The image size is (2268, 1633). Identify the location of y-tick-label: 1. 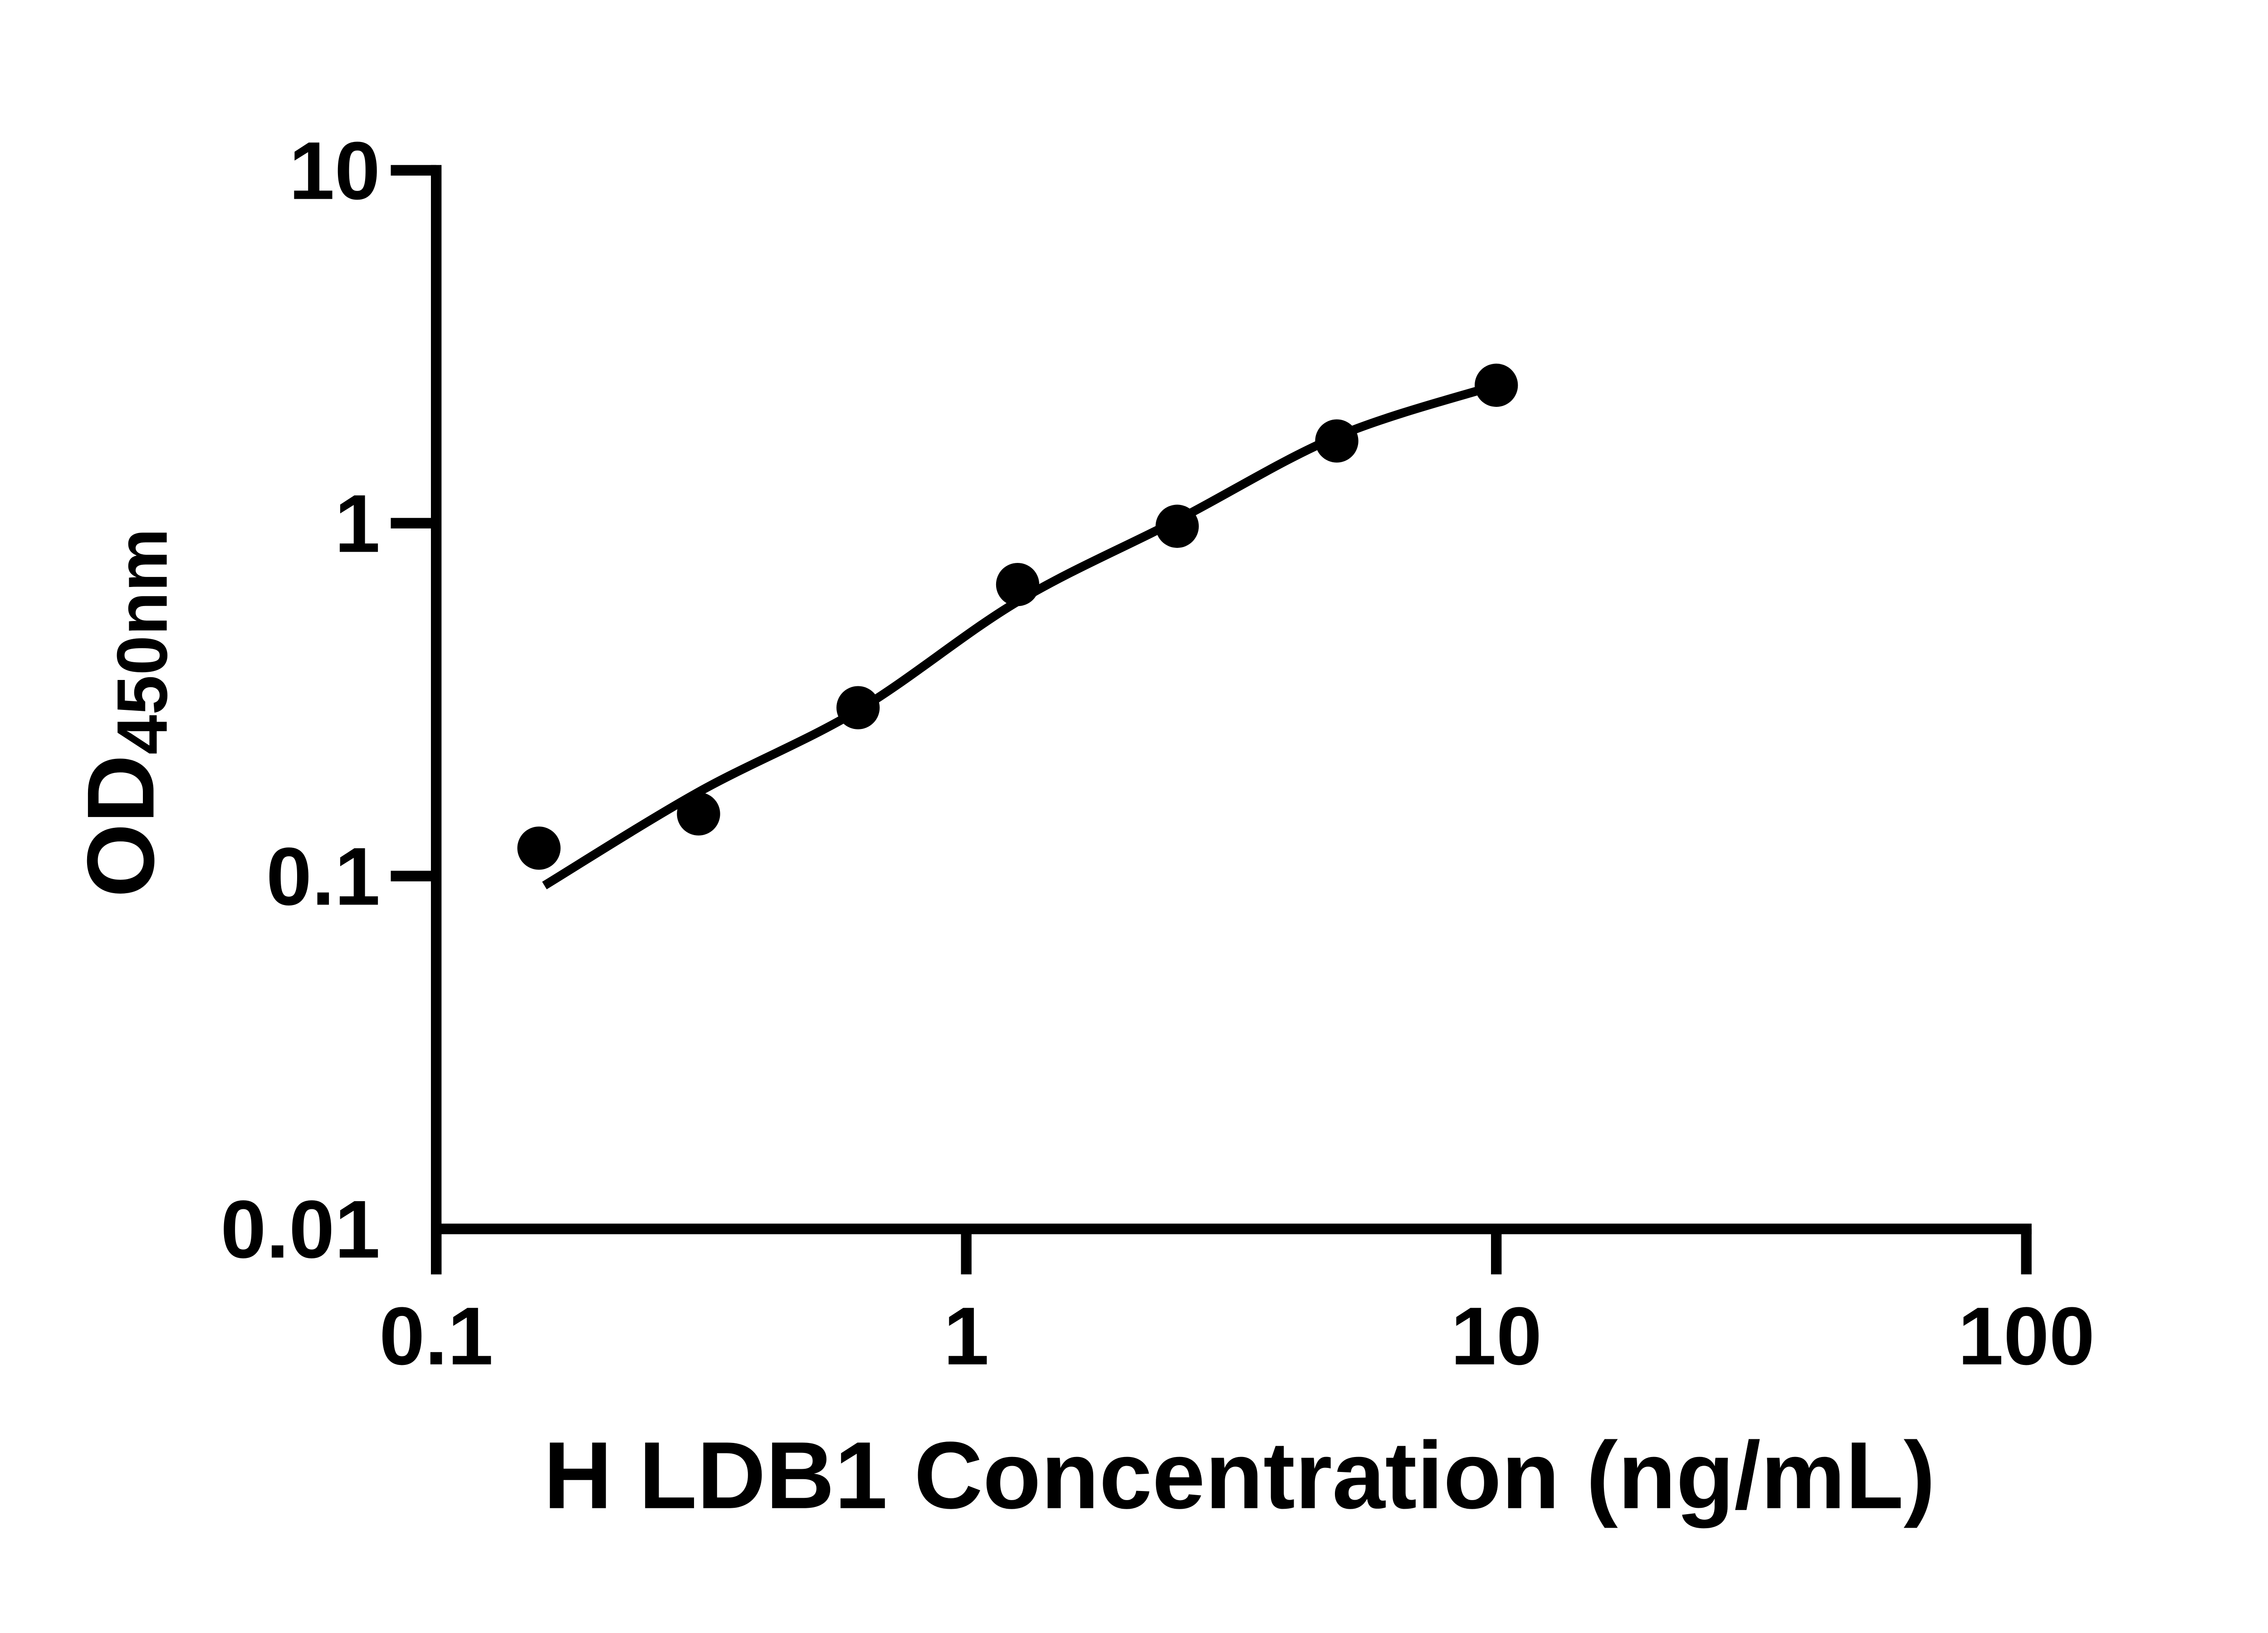
(358, 524).